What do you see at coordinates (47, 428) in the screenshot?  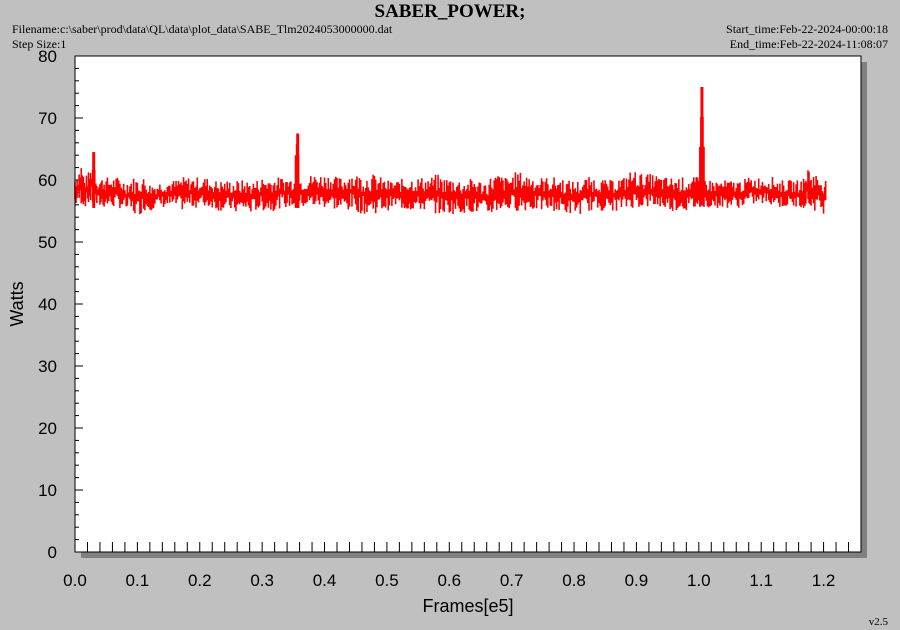 I see `y-tick-label: 20` at bounding box center [47, 428].